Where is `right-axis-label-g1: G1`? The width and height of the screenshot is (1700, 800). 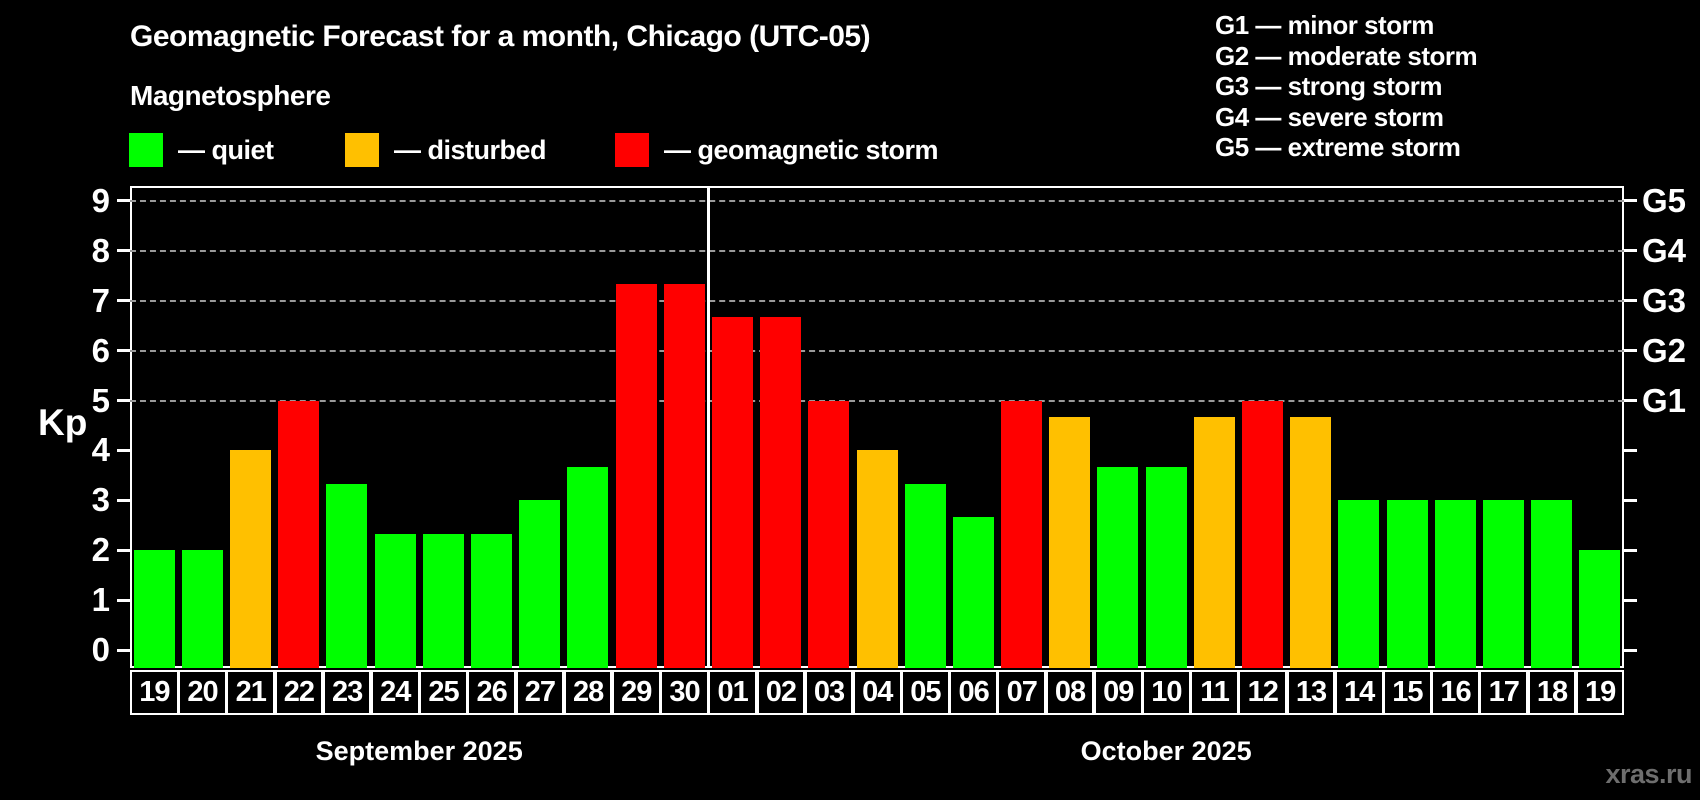
right-axis-label-g1: G1 is located at coordinates (1664, 400).